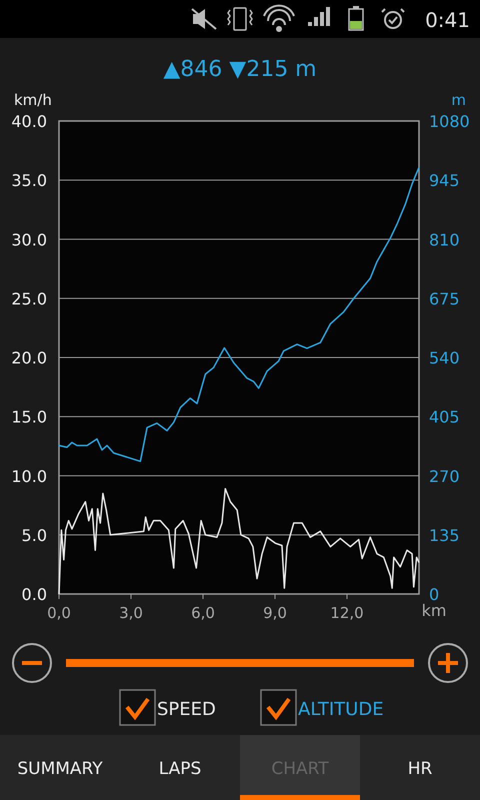 This screenshot has height=800, width=480. I want to click on y2-axis-title: m, so click(458, 100).